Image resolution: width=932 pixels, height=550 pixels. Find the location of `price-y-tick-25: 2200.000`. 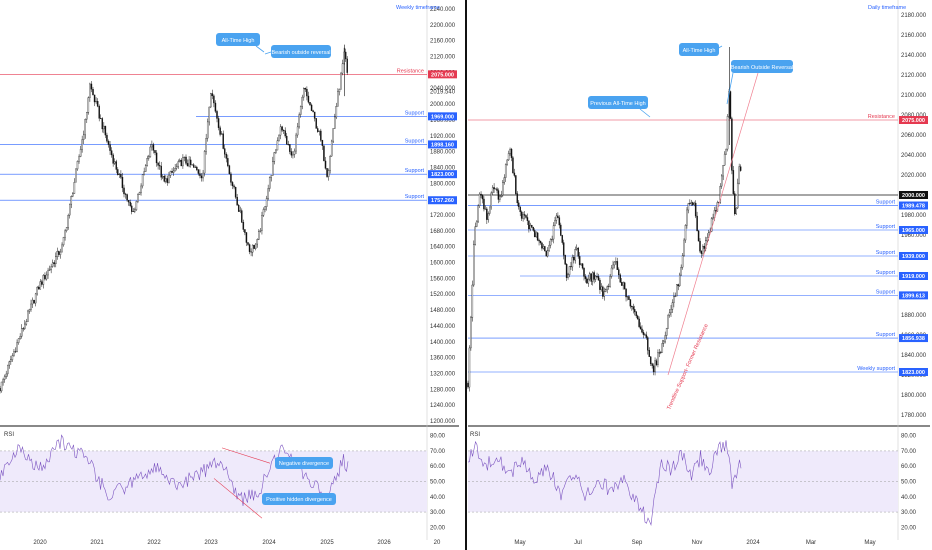

price-y-tick-25: 2200.000 is located at coordinates (443, 26).